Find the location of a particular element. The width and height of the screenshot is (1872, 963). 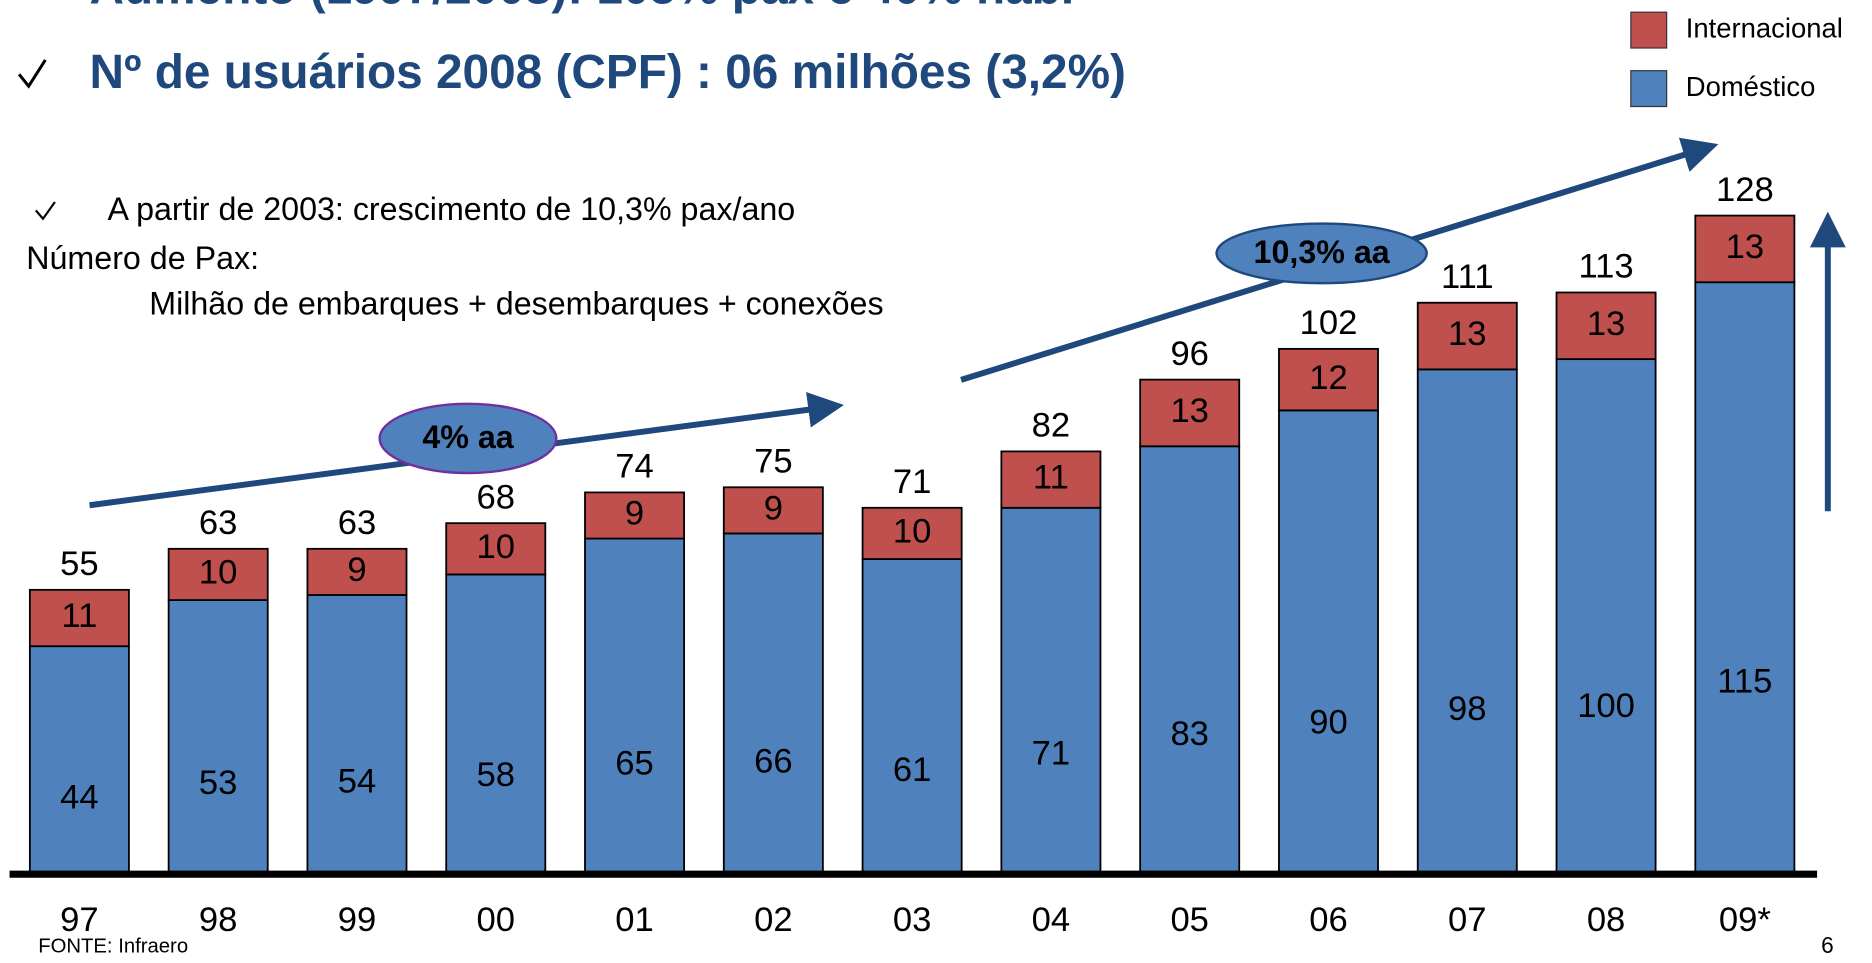

x-tick-label: 01 is located at coordinates (634, 920).